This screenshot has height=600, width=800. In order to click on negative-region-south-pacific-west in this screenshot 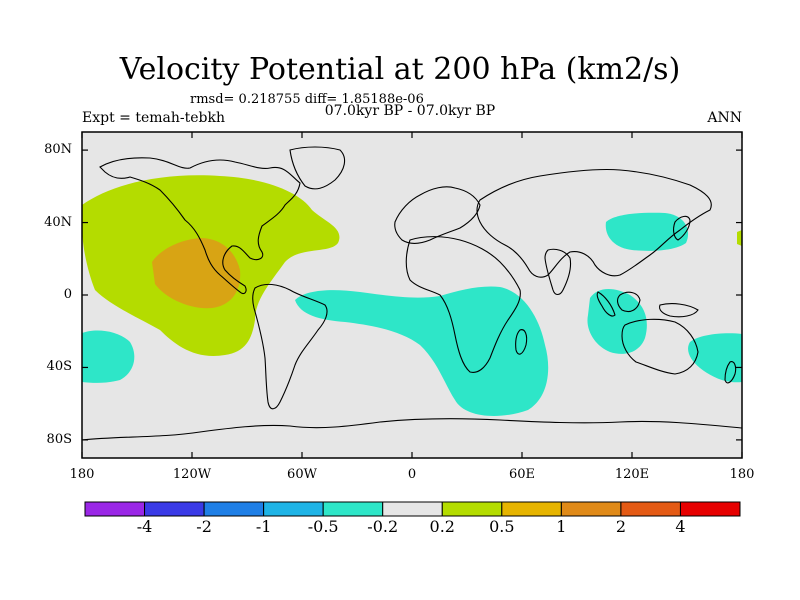, I will do `click(108, 356)`.